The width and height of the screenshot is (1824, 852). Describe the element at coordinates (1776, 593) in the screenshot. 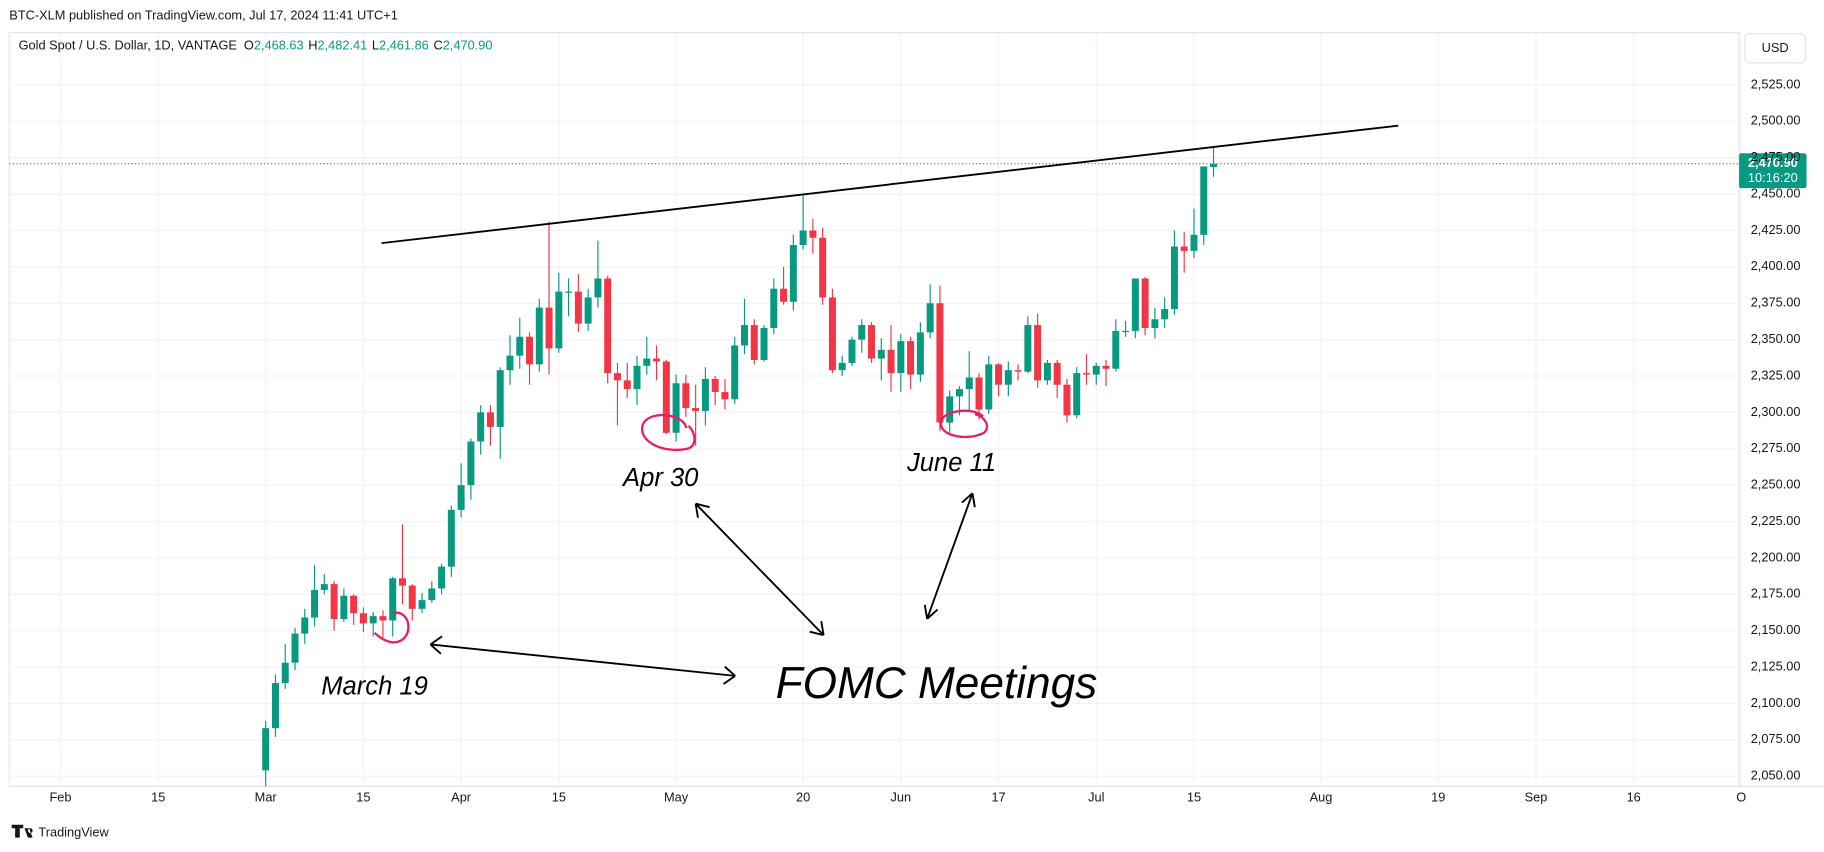

I see `y-tick-label: 2,175.00` at that location.